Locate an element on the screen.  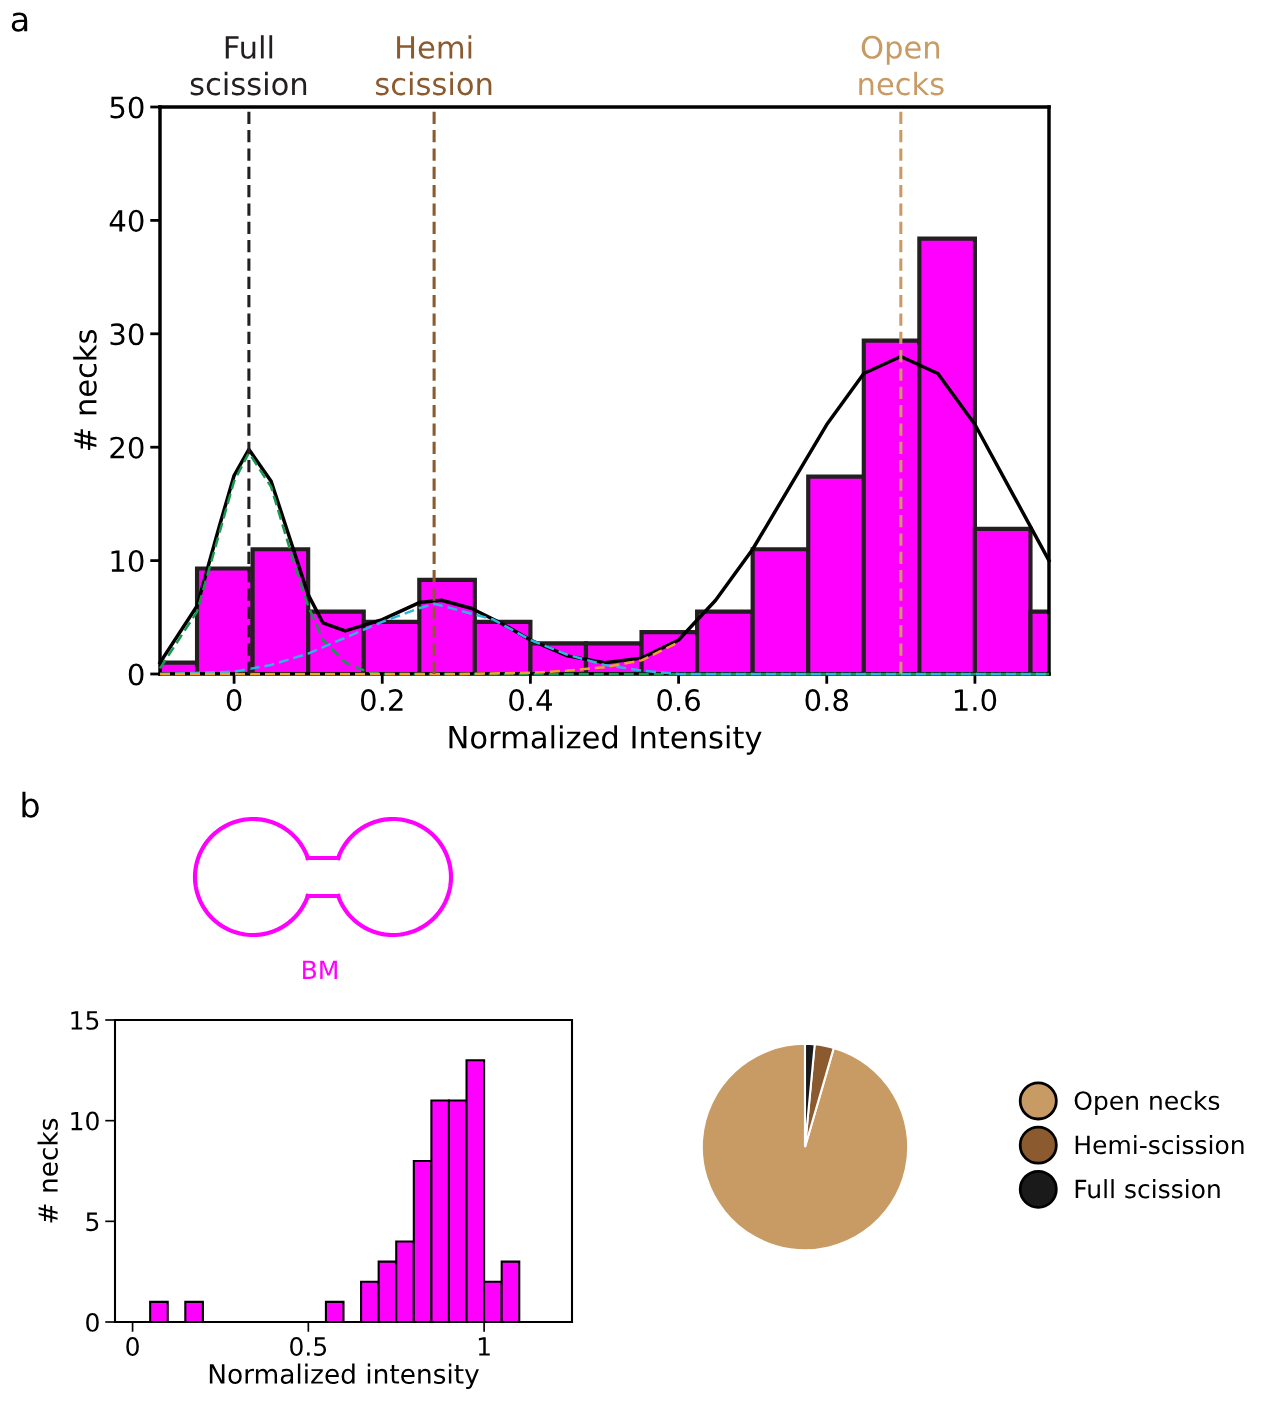
y-tick-label: 15 is located at coordinates (85, 1020).